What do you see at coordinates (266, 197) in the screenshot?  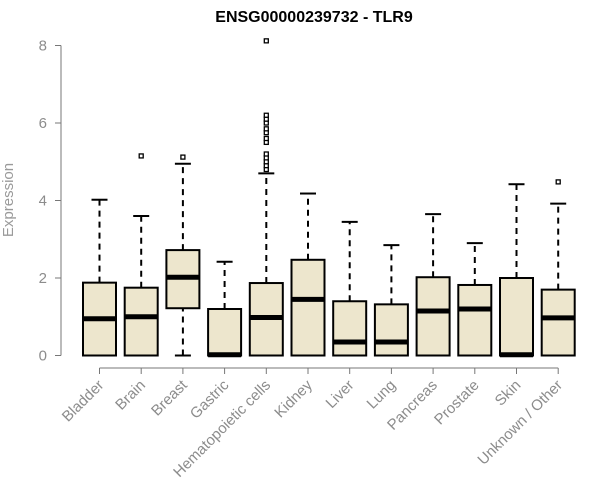 I see `box-hematopoietic-cells` at bounding box center [266, 197].